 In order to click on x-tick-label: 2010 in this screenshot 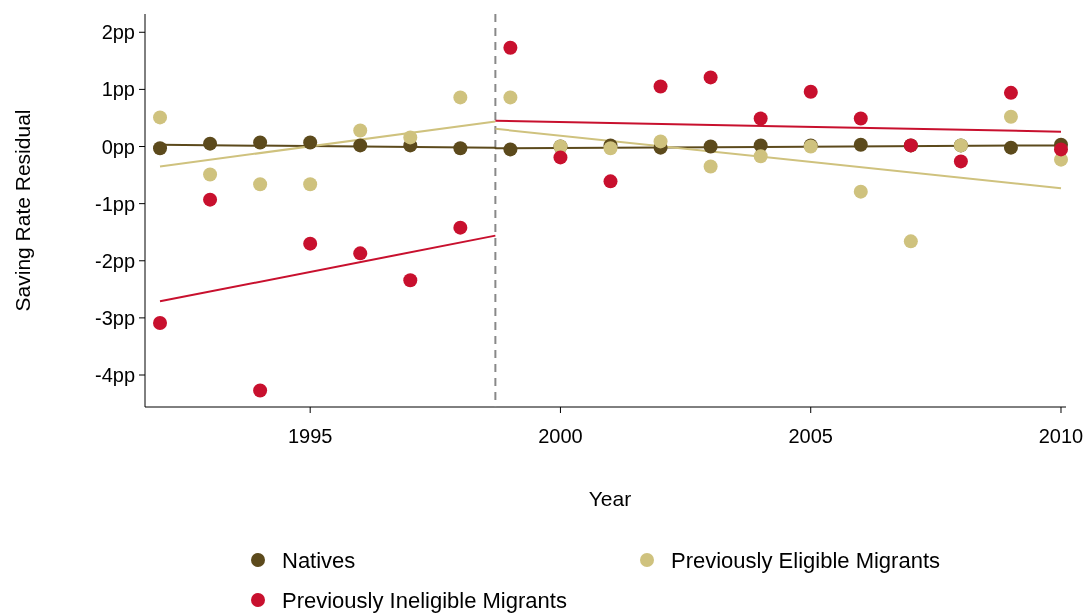, I will do `click(1061, 436)`.